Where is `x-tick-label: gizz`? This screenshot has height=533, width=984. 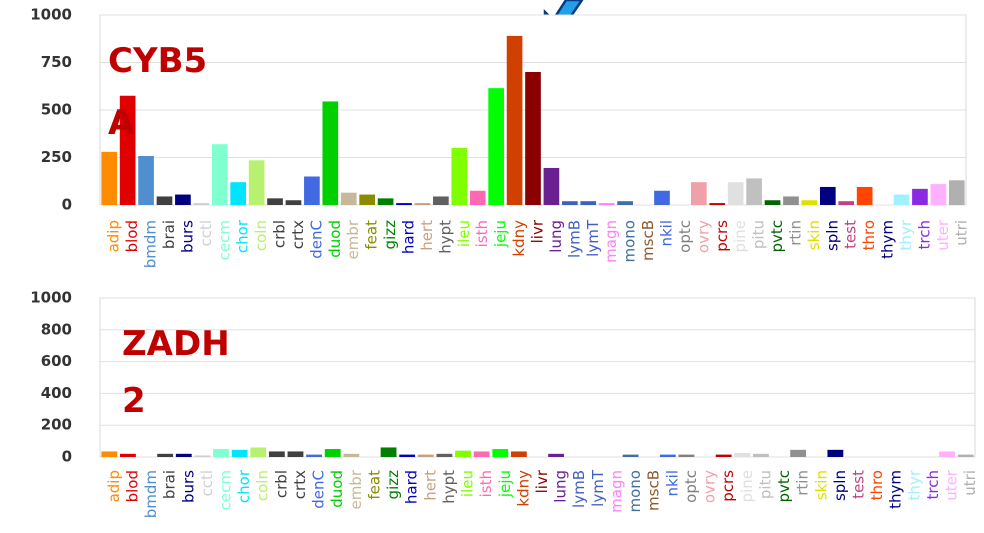 x-tick-label: gizz is located at coordinates (393, 485).